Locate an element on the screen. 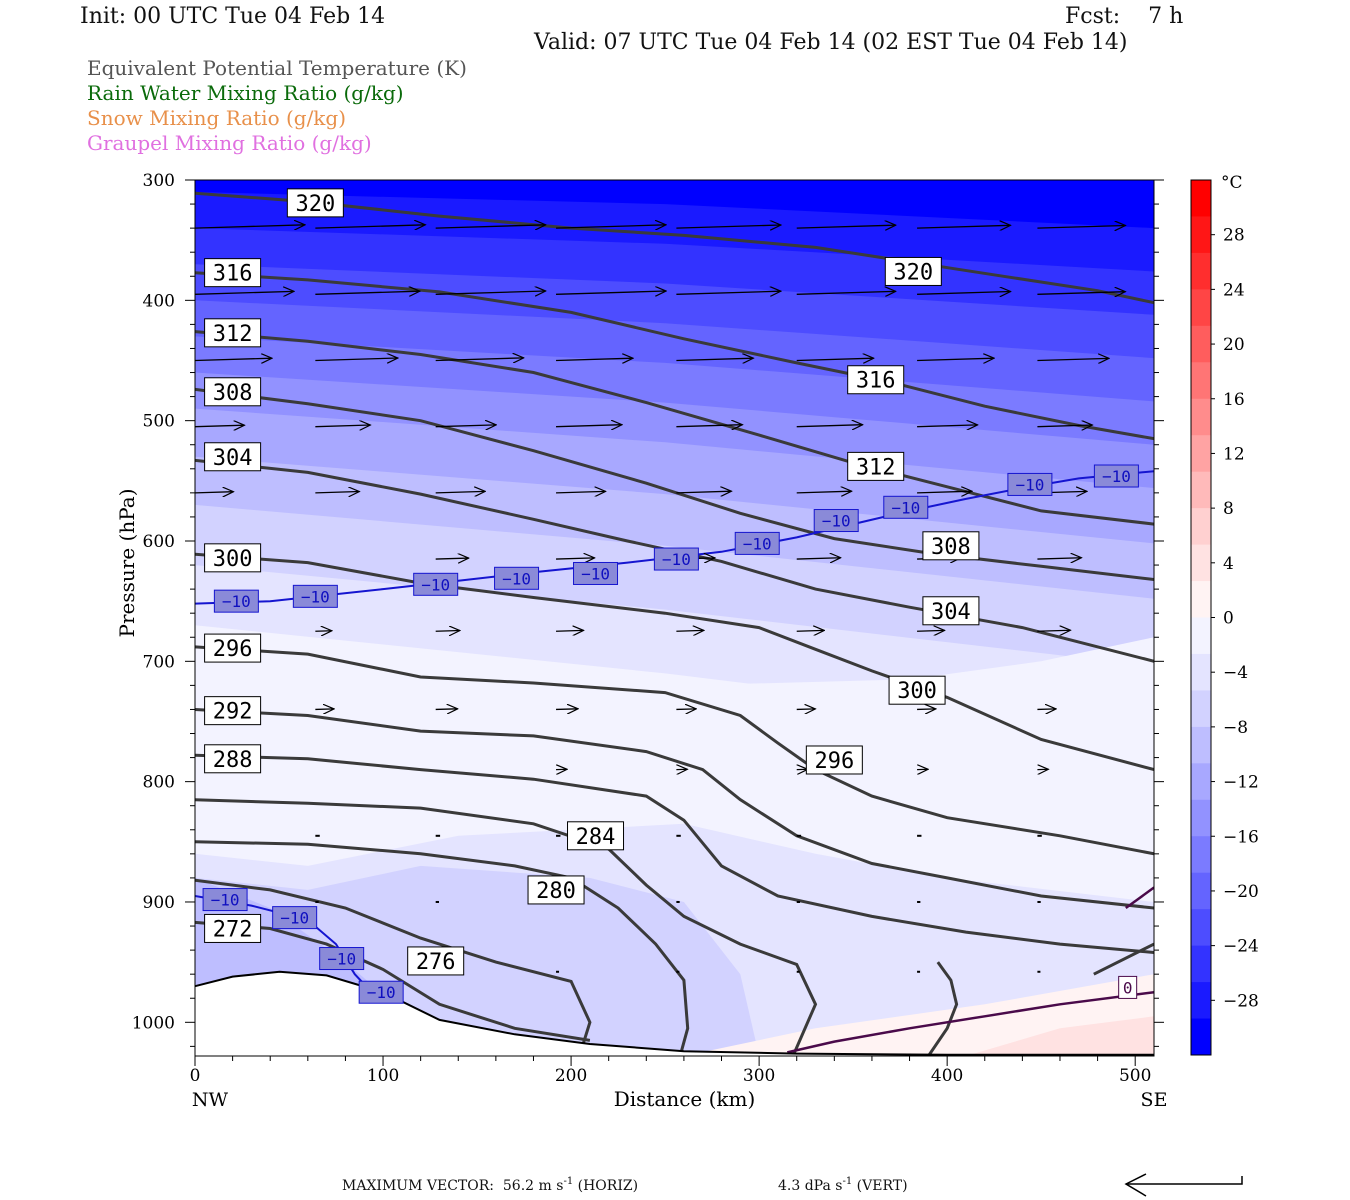 This screenshot has width=1350, height=1200. theta-e-label-text: 312 is located at coordinates (233, 334).